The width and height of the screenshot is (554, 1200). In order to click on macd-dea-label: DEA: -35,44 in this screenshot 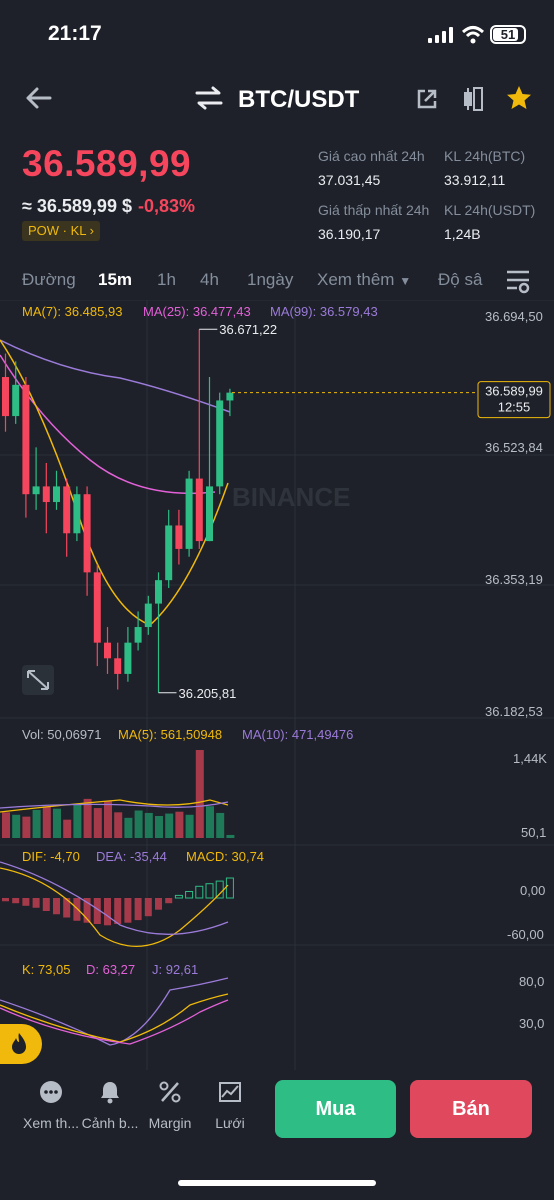, I will do `click(131, 856)`.